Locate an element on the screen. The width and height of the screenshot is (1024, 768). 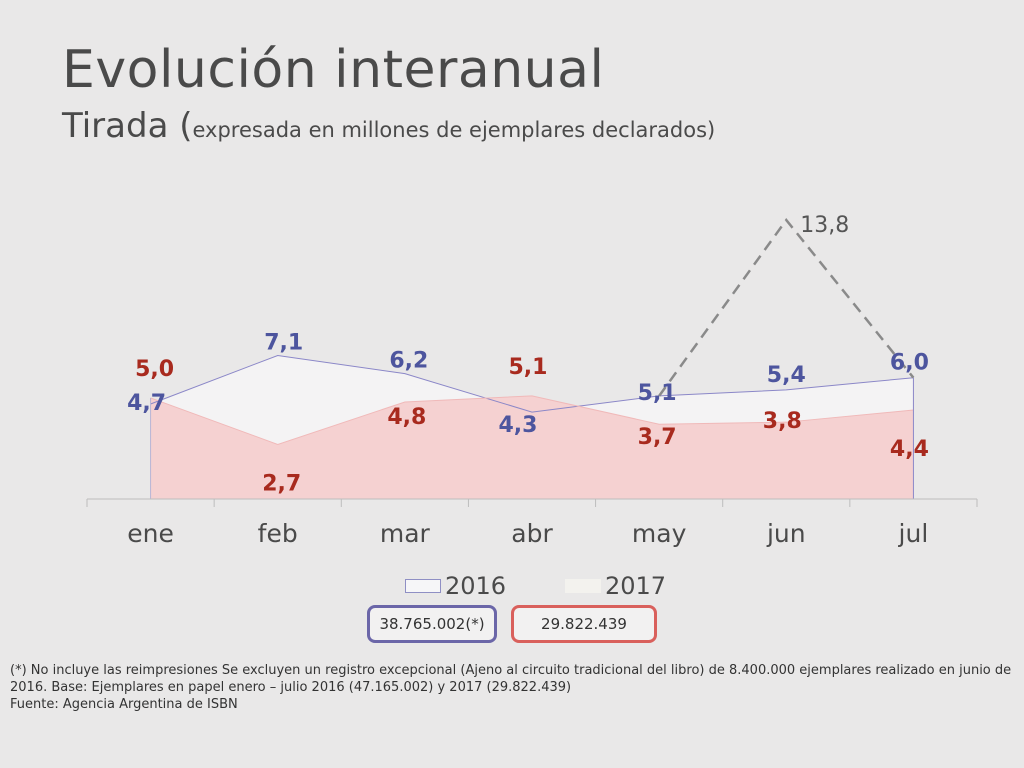
total-2016-box: 38.765.002(*) is located at coordinates (432, 624).